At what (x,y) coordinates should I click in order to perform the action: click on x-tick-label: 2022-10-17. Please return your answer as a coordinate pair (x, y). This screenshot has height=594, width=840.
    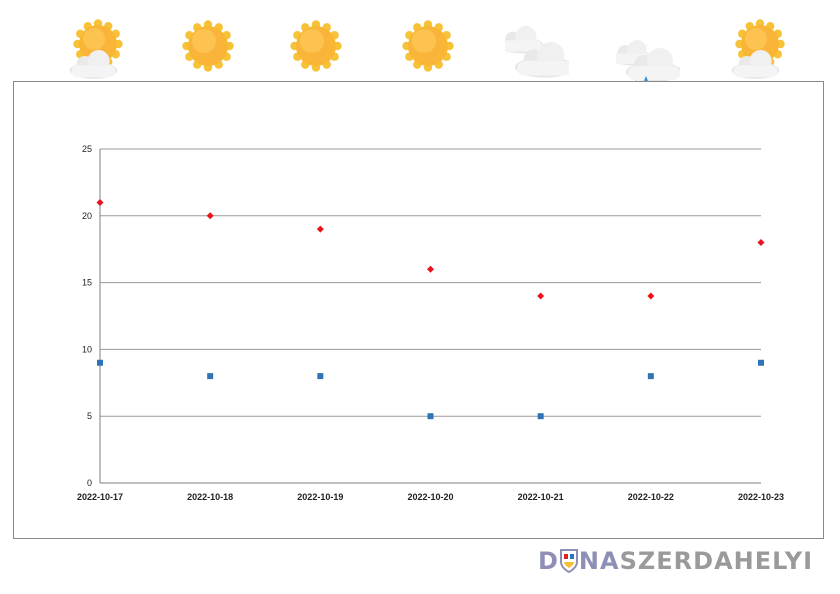
    Looking at the image, I should click on (100, 497).